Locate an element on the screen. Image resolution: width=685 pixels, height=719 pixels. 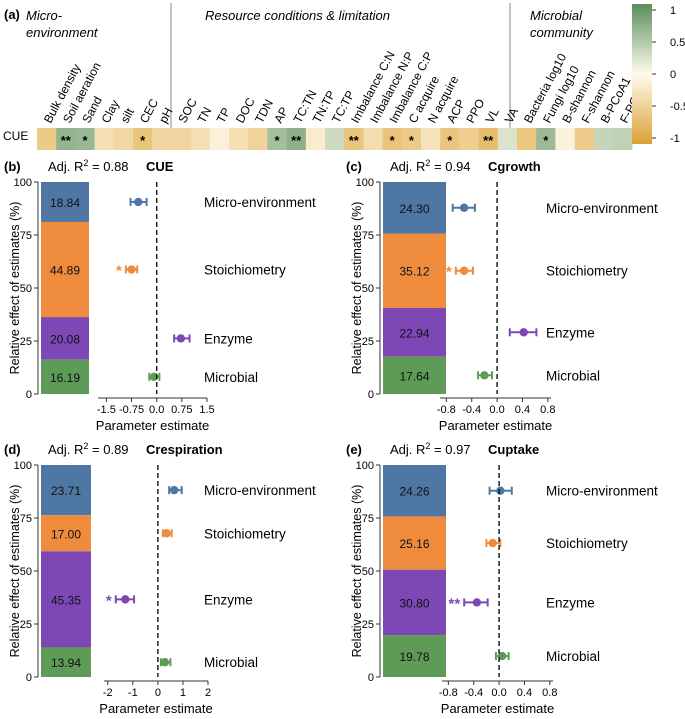
adj-r2: Adj. R2 = 0.88 is located at coordinates (88, 166).